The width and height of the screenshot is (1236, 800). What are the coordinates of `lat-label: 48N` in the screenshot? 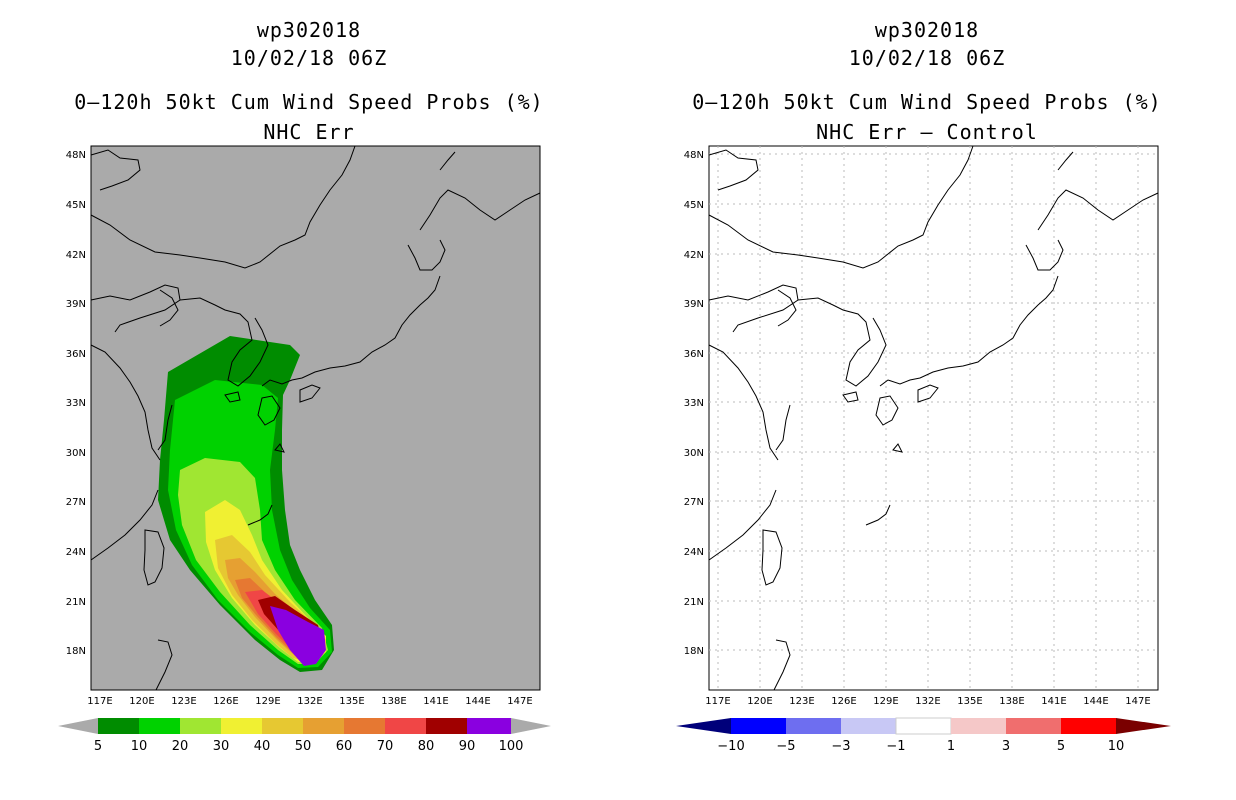 It's located at (694, 155).